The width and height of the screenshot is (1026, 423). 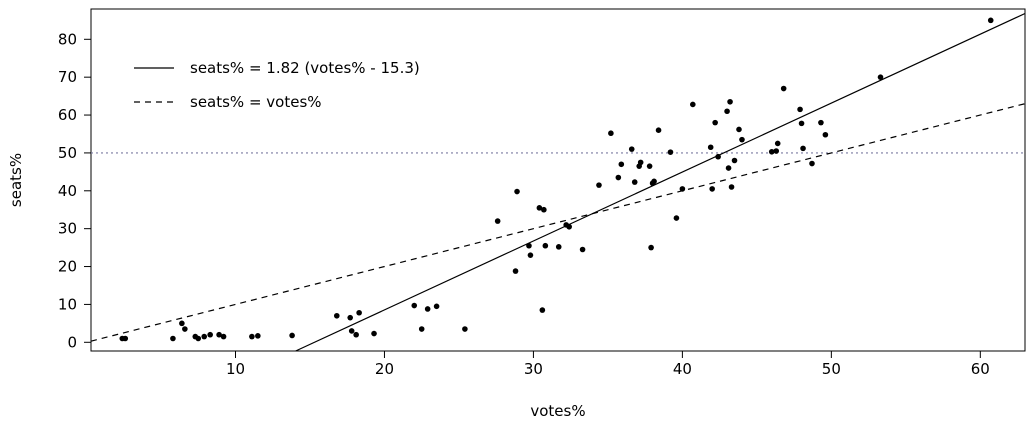 I want to click on y-axis: 0 10 20 30 40 50 60 70 80, so click(x=74, y=190).